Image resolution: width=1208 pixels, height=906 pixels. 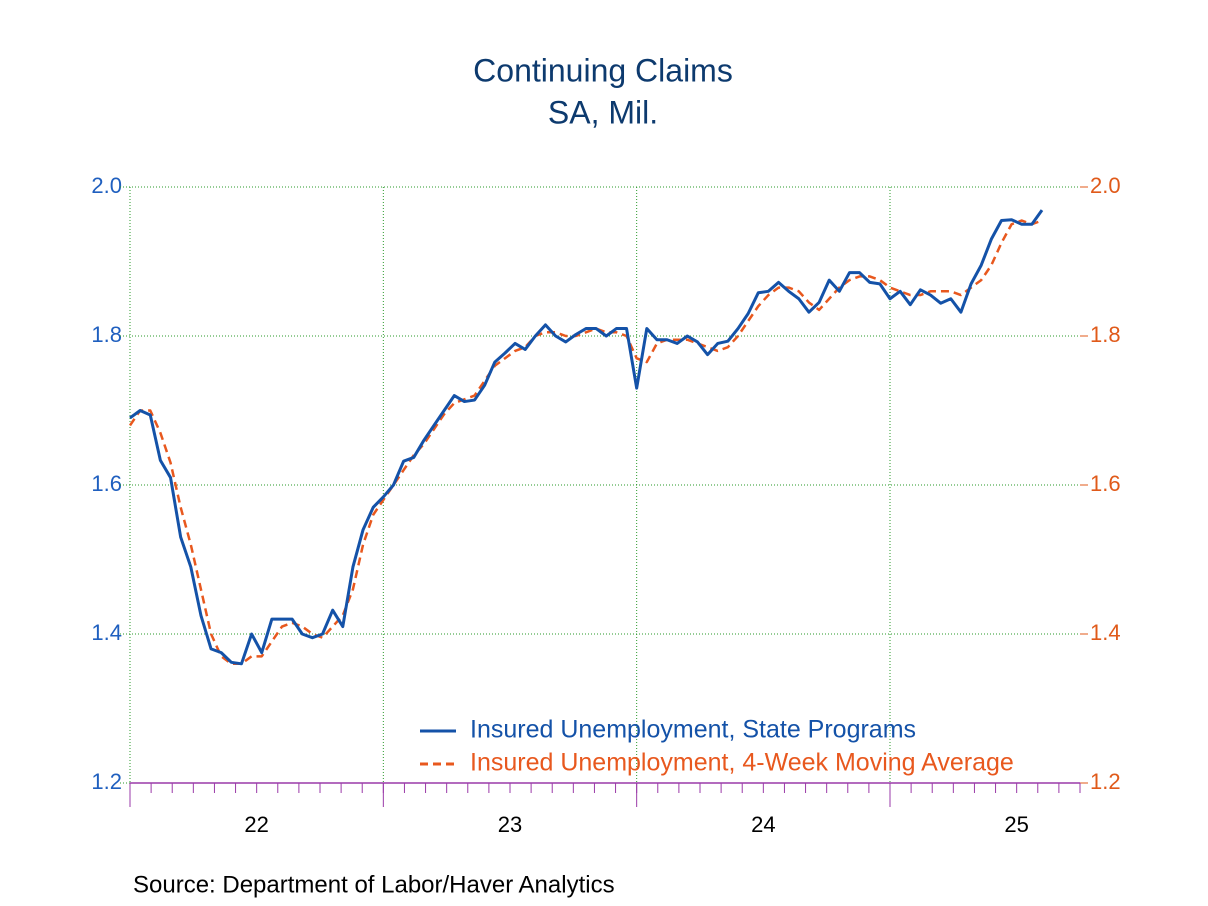 What do you see at coordinates (510, 824) in the screenshot?
I see `x-tick-label: 23` at bounding box center [510, 824].